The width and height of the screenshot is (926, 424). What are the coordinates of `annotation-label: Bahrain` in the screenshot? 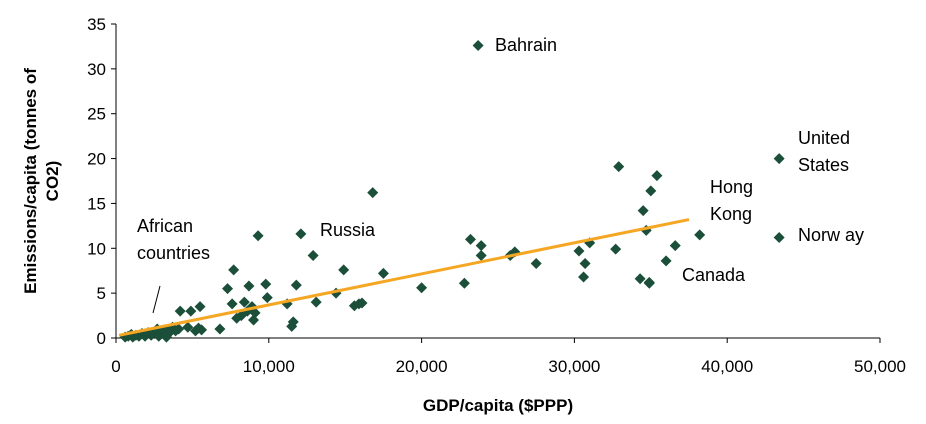 It's located at (526, 45).